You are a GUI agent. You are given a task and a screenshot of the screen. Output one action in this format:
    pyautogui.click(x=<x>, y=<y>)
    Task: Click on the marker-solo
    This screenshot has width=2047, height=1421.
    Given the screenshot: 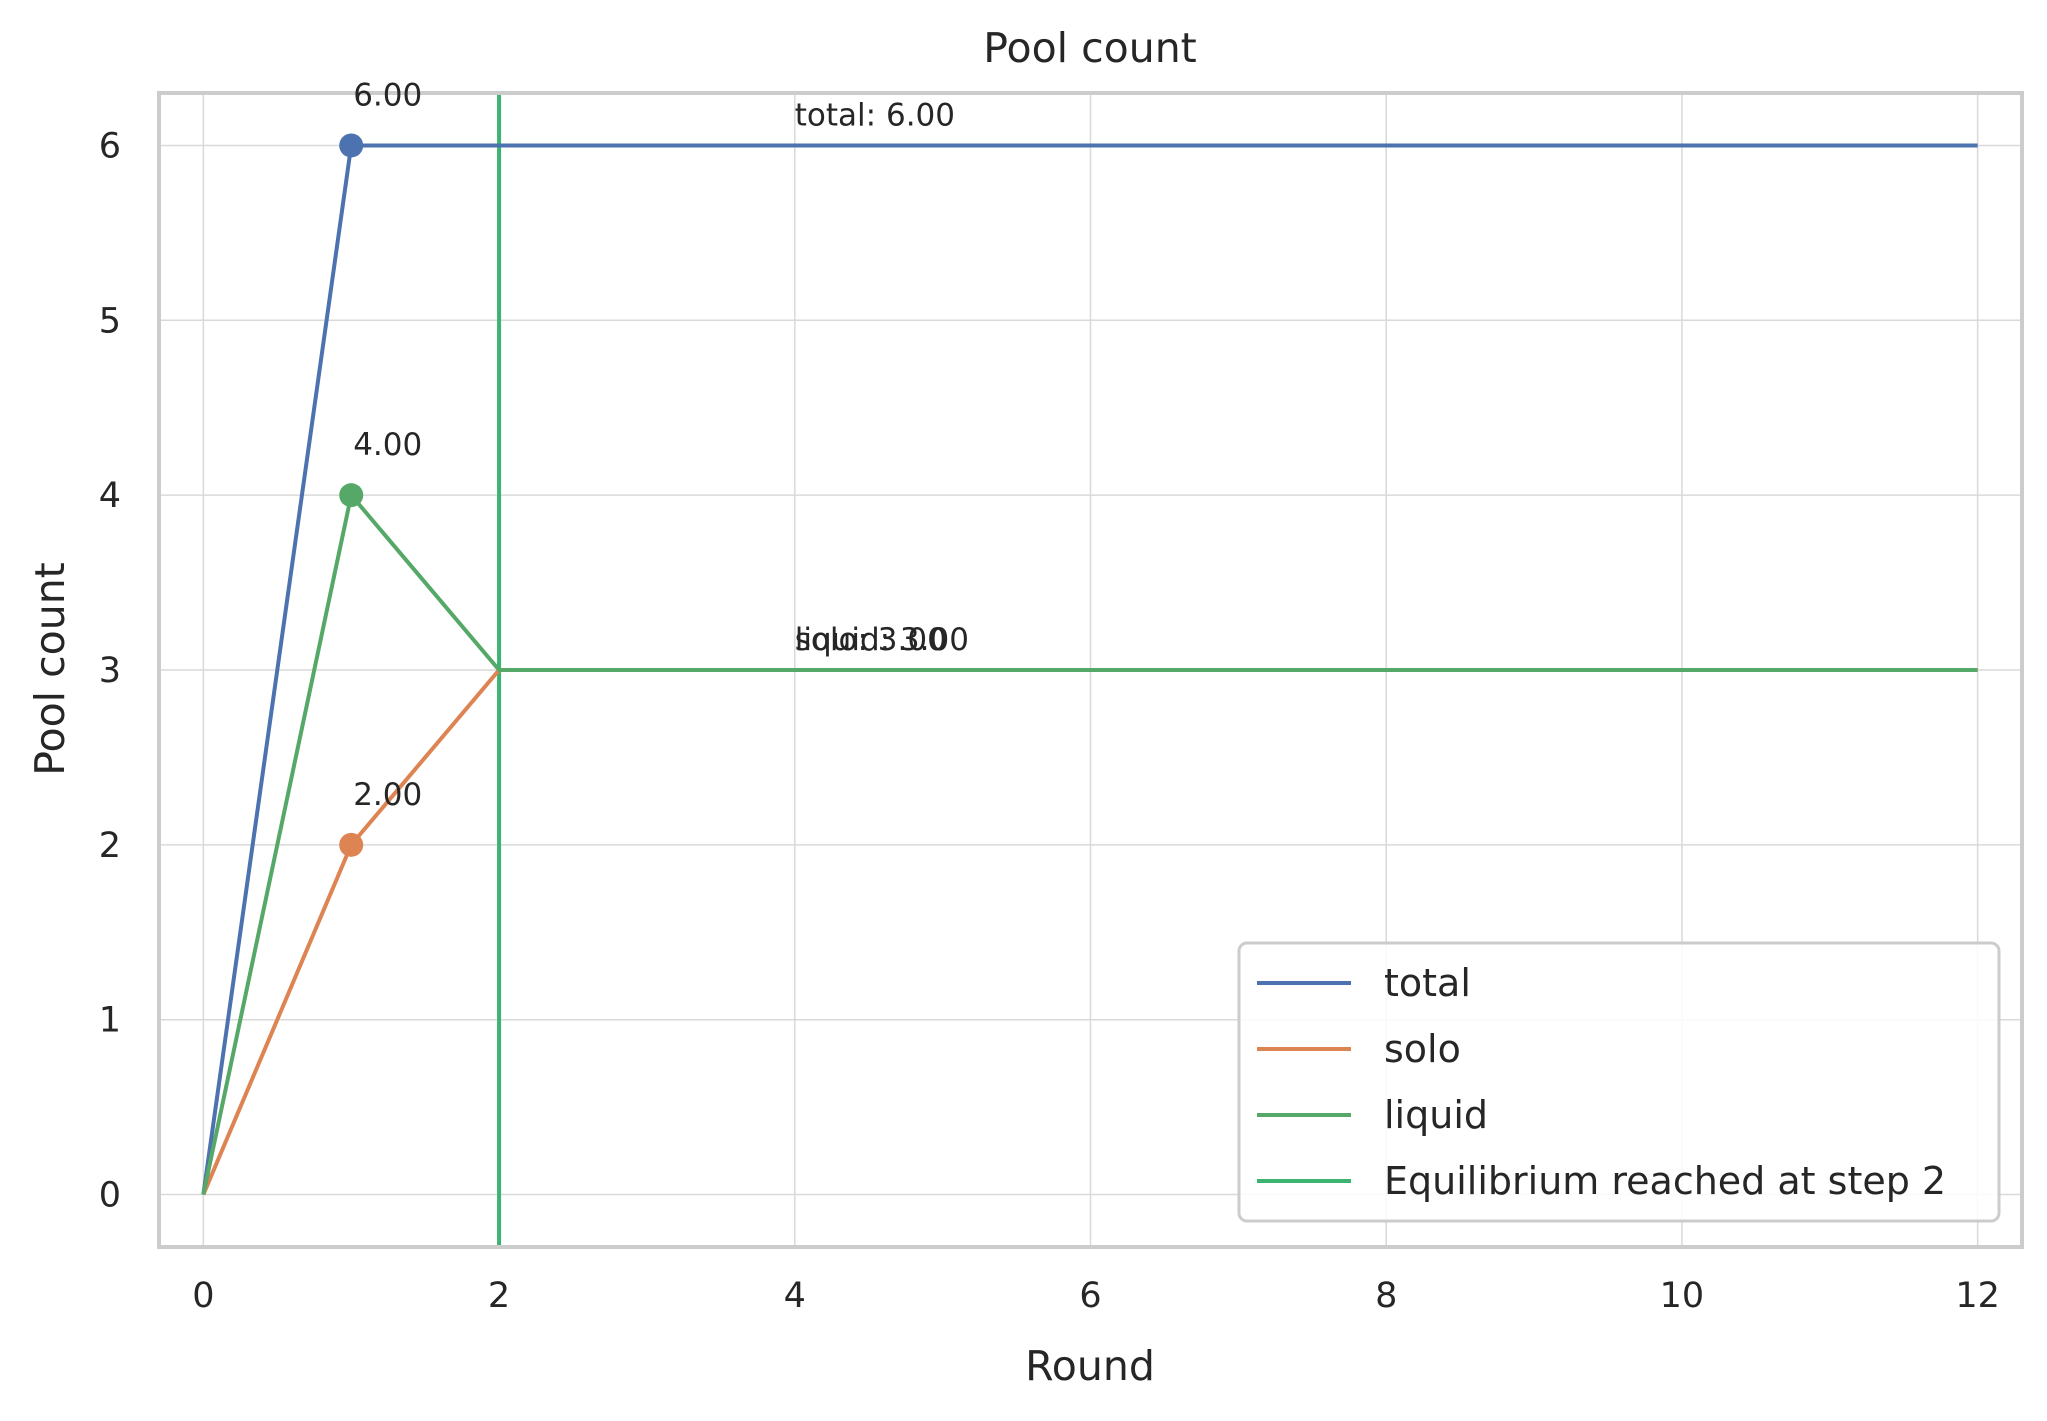 What is the action you would take?
    pyautogui.click(x=351, y=844)
    